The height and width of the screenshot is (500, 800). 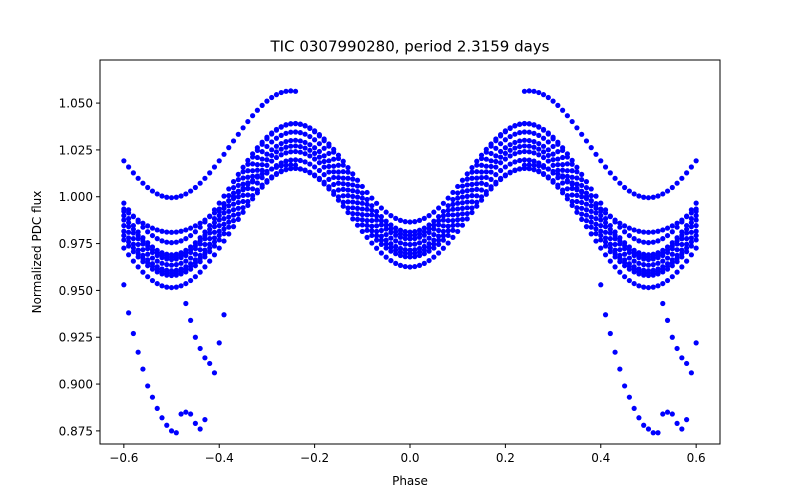 I want to click on x-tick-label: 0.2, so click(x=505, y=458).